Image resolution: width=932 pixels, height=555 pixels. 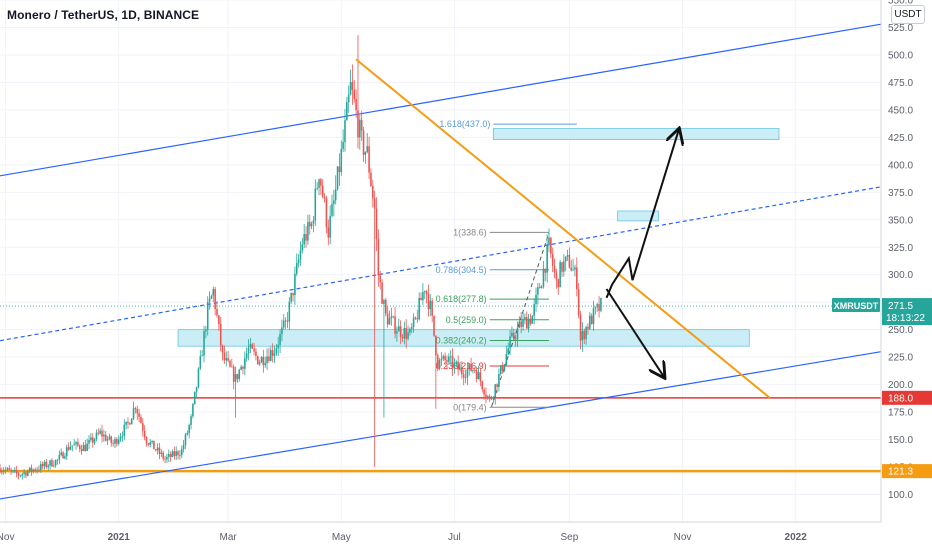 I want to click on x-tick-label: May, so click(x=341, y=537).